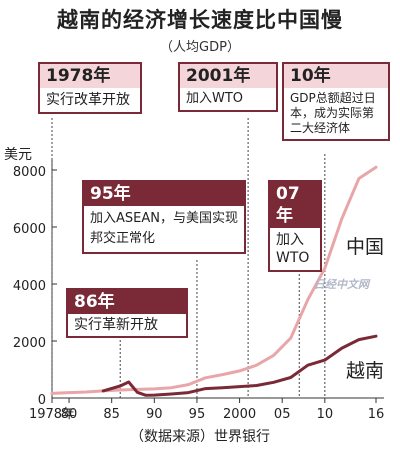  What do you see at coordinates (295, 205) in the screenshot?
I see `annotation-2007-year: 07年` at bounding box center [295, 205].